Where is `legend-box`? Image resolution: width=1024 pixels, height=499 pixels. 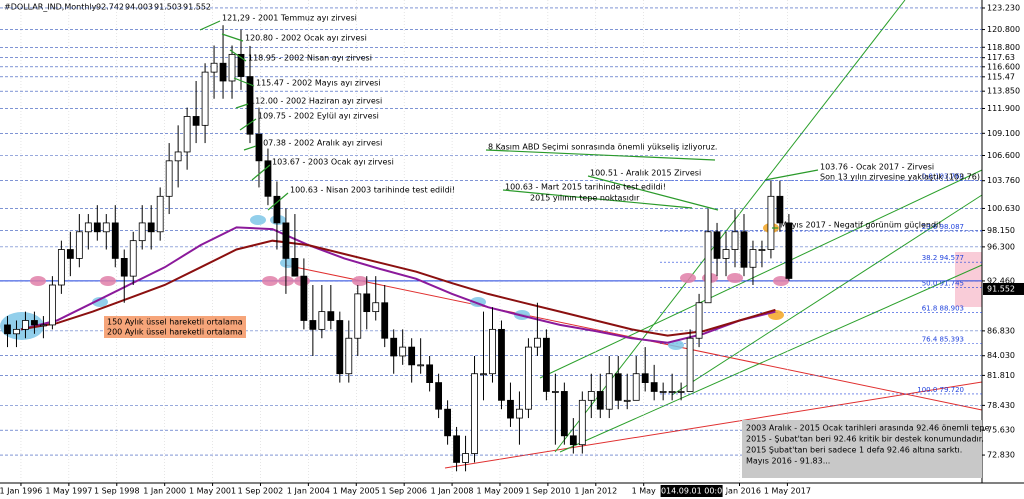 legend-box is located at coordinates (175, 327).